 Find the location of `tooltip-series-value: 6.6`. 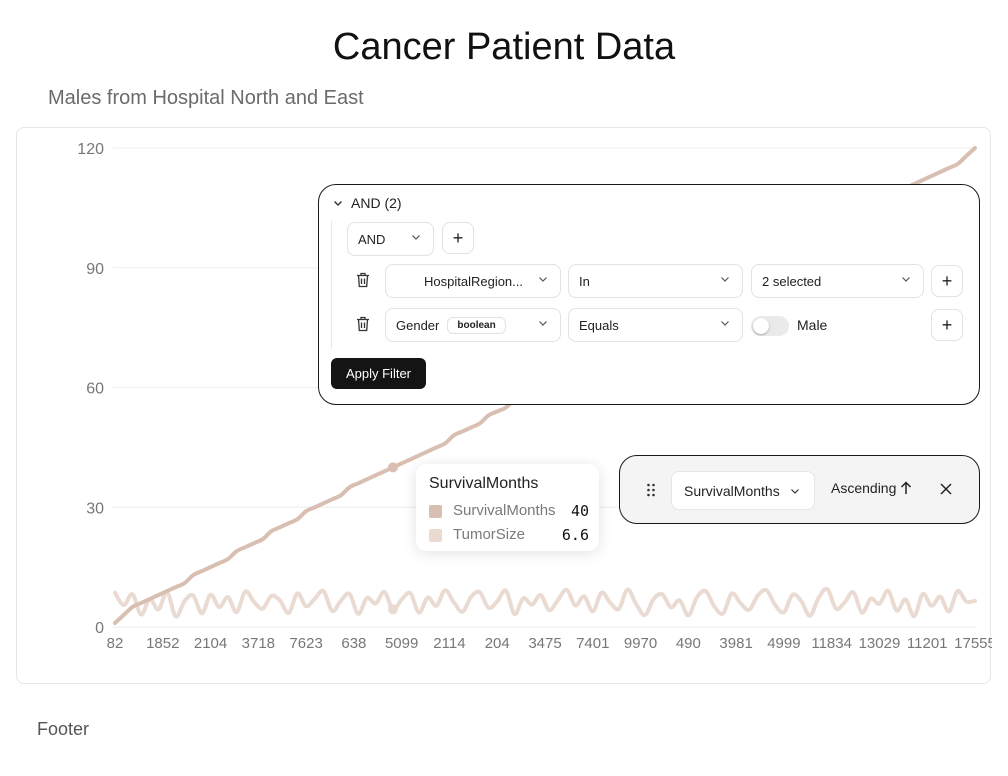

tooltip-series-value: 6.6 is located at coordinates (575, 535).